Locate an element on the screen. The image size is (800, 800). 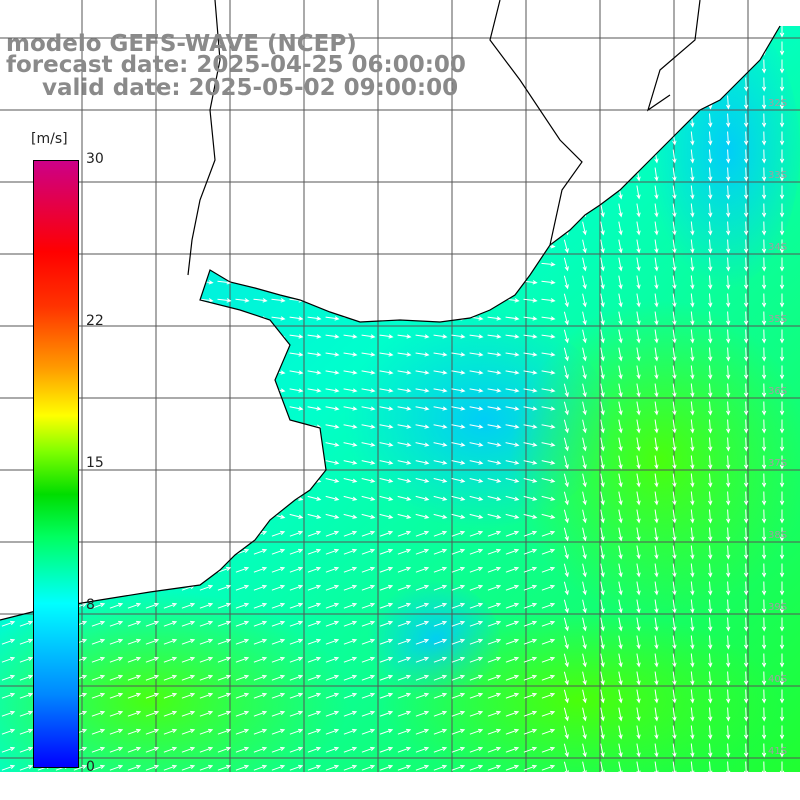
colorbar-tick-label: 30 is located at coordinates (95, 159).